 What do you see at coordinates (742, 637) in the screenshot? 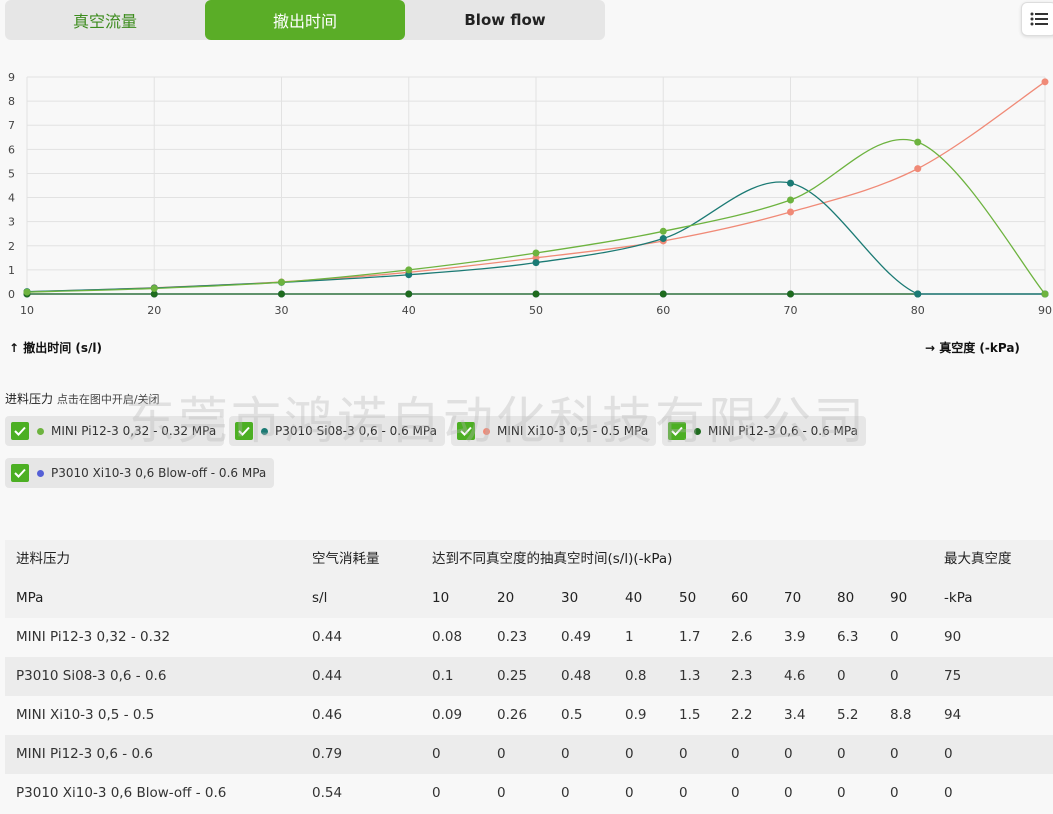
I see `row-time-value: 2.6` at bounding box center [742, 637].